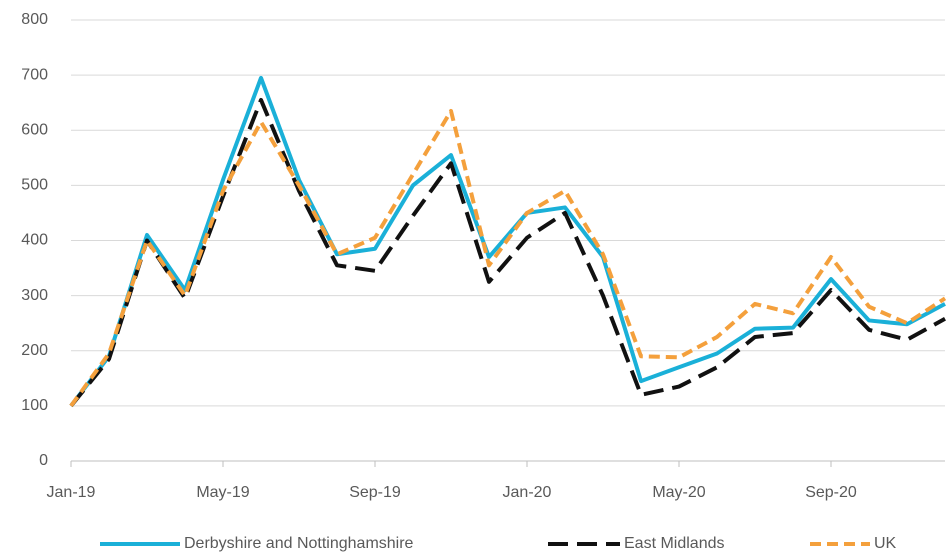 The height and width of the screenshot is (558, 946). What do you see at coordinates (34, 240) in the screenshot?
I see `y-tick-label: 400` at bounding box center [34, 240].